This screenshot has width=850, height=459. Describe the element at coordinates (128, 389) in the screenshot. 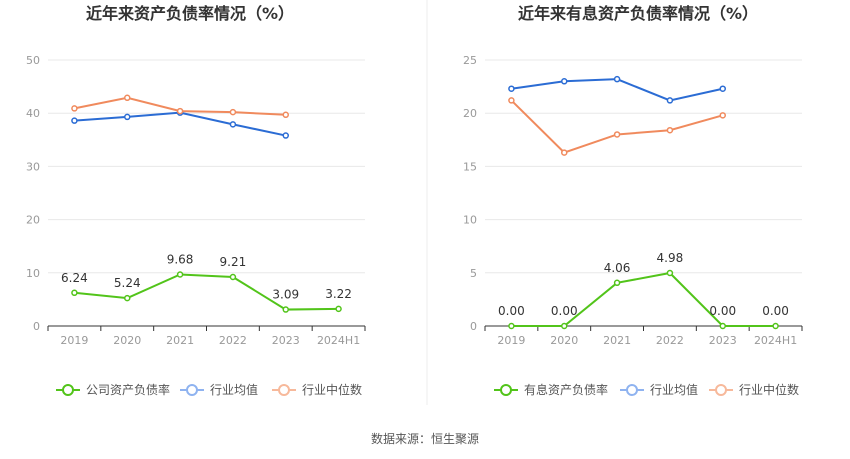

I see `legend-label: 公司资产负债率` at that location.